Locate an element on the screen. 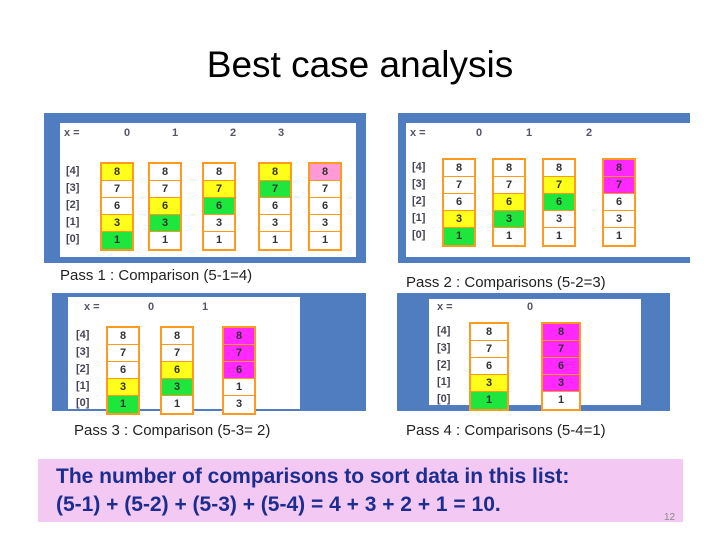 This screenshot has width=720, height=540. x-tick: 3 is located at coordinates (281, 133).